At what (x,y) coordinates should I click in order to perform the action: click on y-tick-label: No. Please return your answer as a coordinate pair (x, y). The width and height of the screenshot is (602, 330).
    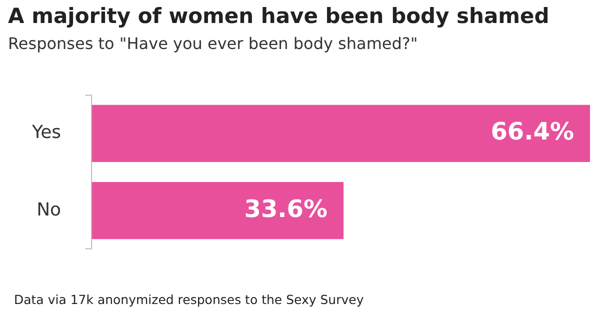
    Looking at the image, I should click on (49, 209).